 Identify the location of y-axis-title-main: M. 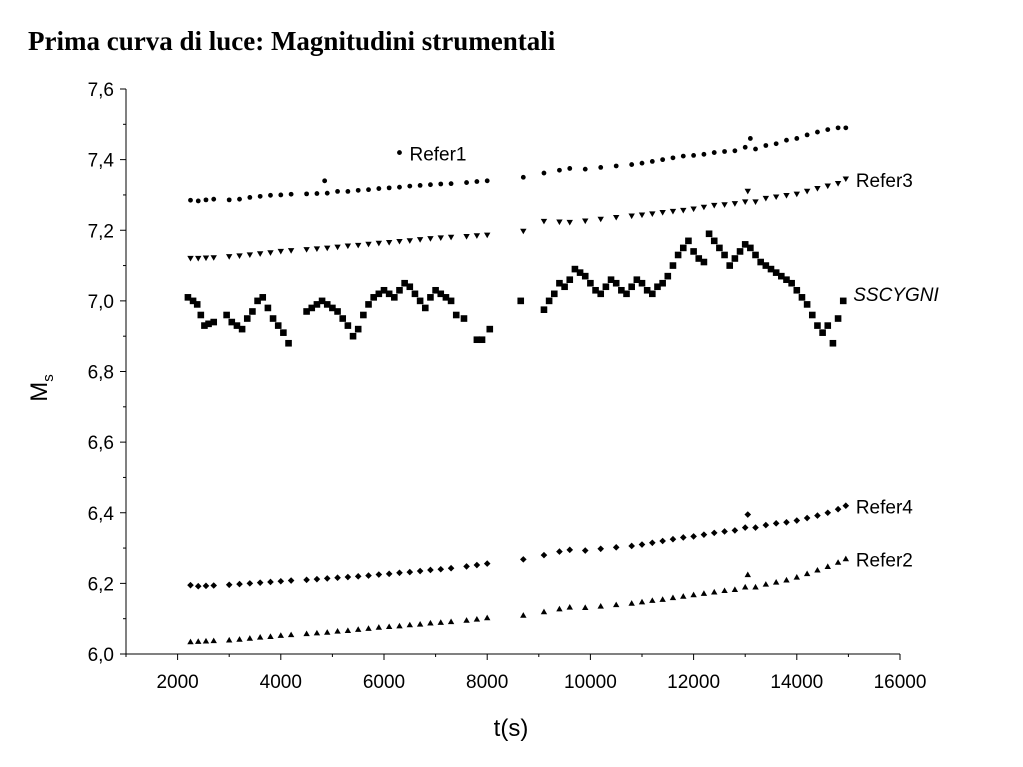
(39, 392).